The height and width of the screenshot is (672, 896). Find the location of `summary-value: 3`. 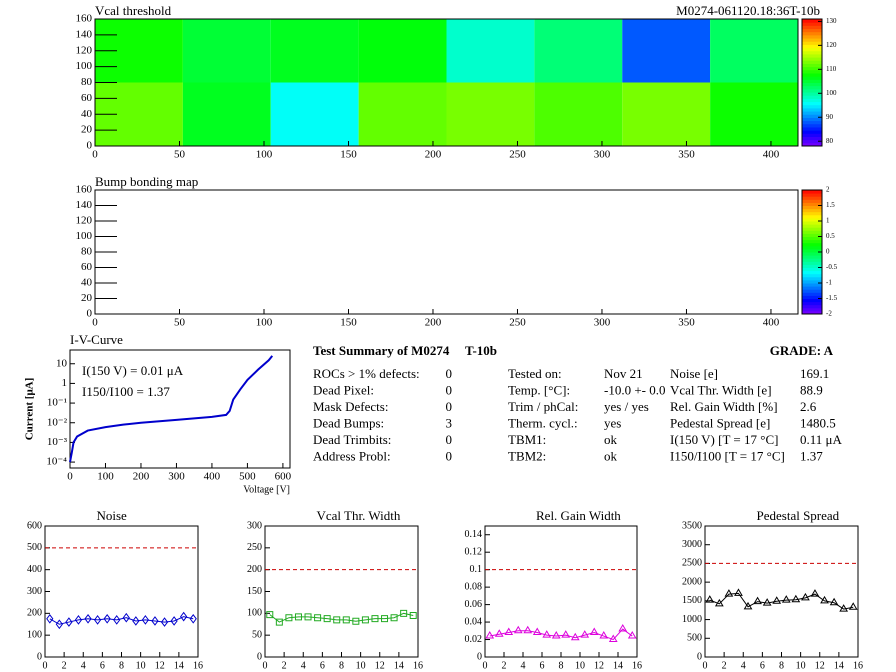

summary-value: 3 is located at coordinates (449, 422).